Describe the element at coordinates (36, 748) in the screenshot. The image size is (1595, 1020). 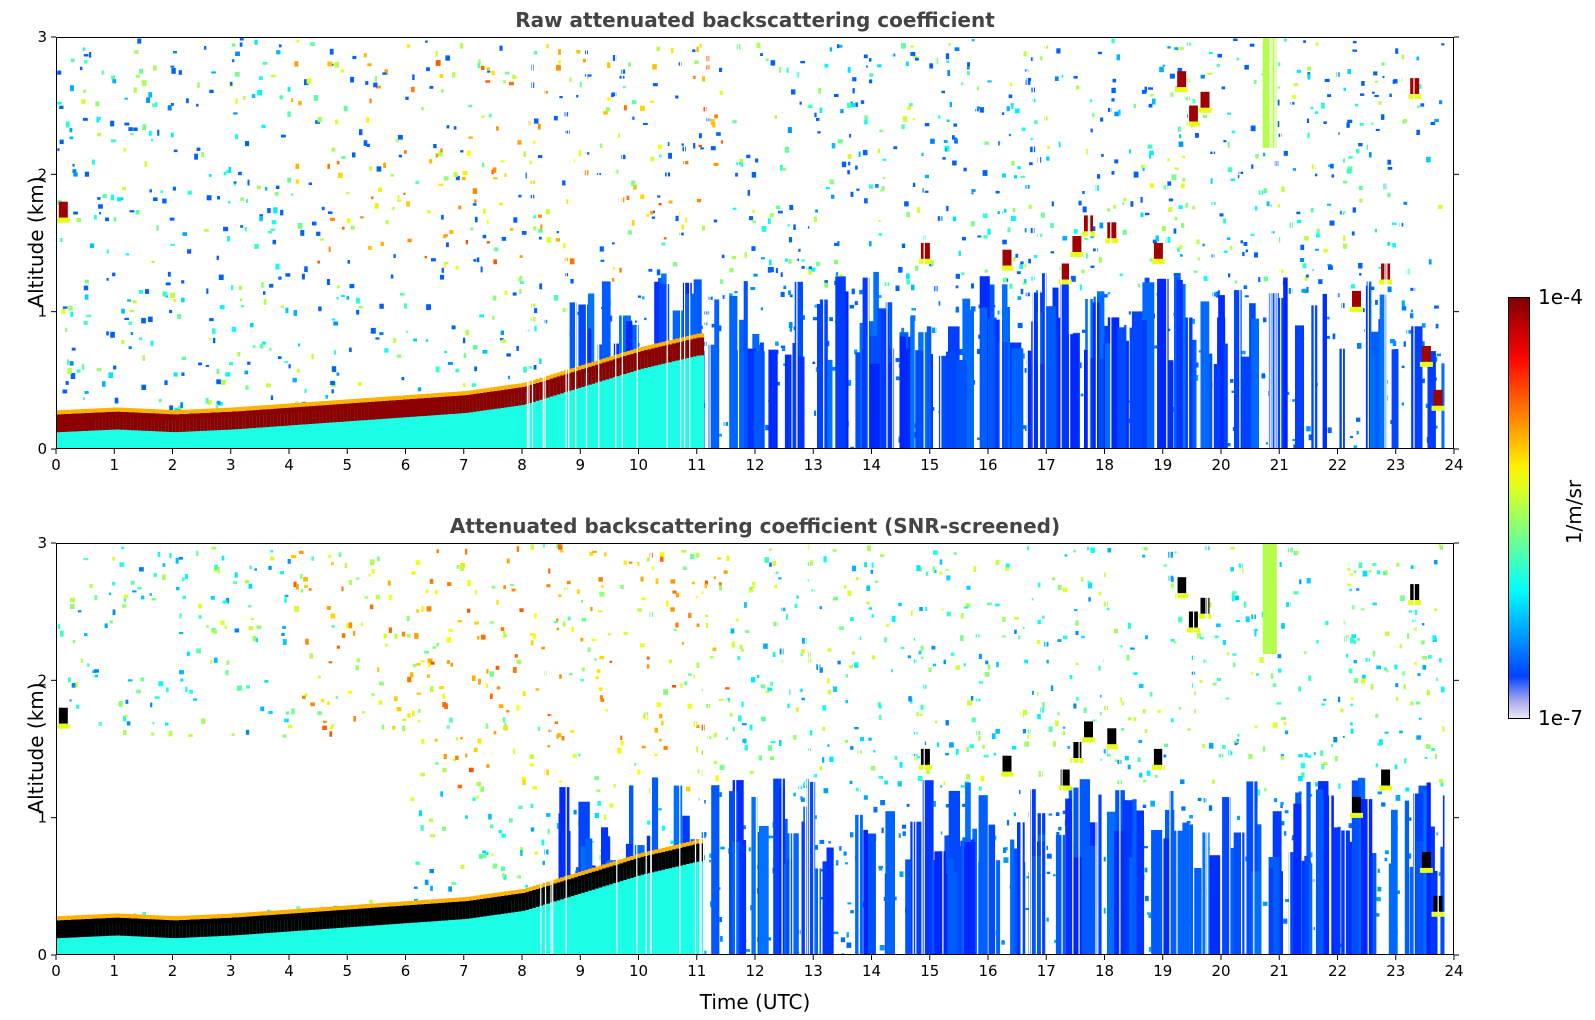
I see `panel-2-ylabel: Altitude (km)` at that location.